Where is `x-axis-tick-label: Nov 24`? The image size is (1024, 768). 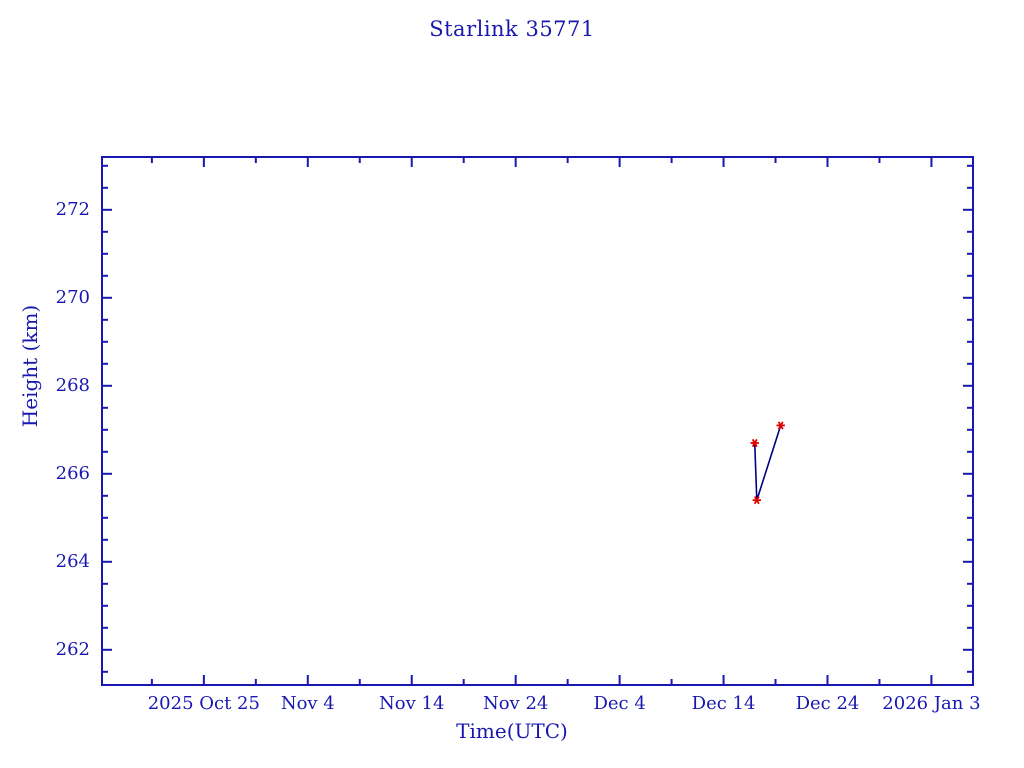
x-axis-tick-label: Nov 24 is located at coordinates (515, 703).